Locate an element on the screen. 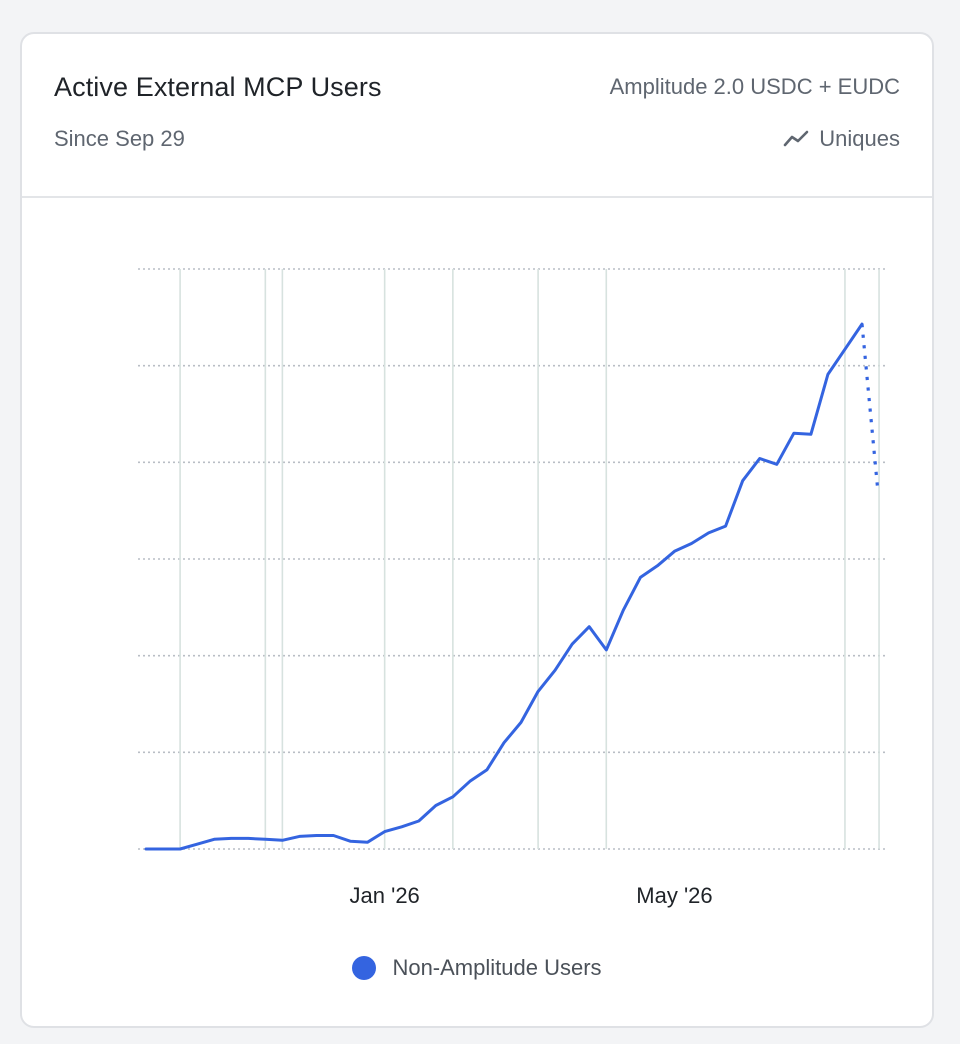 This screenshot has width=960, height=1044. incomplete-period-line is located at coordinates (870, 408).